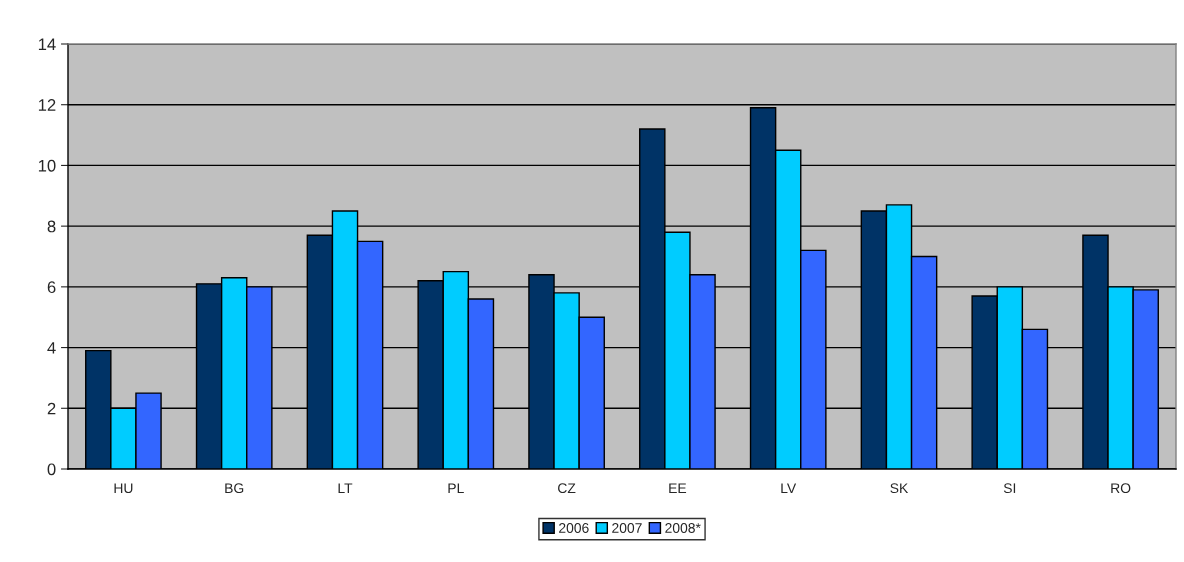 The width and height of the screenshot is (1184, 562). I want to click on y-tick-label: 4, so click(51, 348).